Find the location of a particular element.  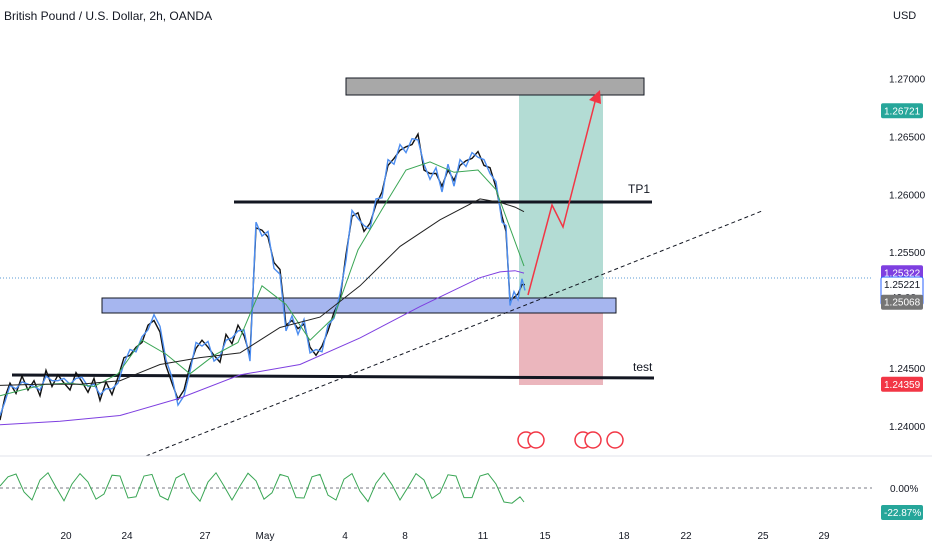

event-icons is located at coordinates (570, 440).